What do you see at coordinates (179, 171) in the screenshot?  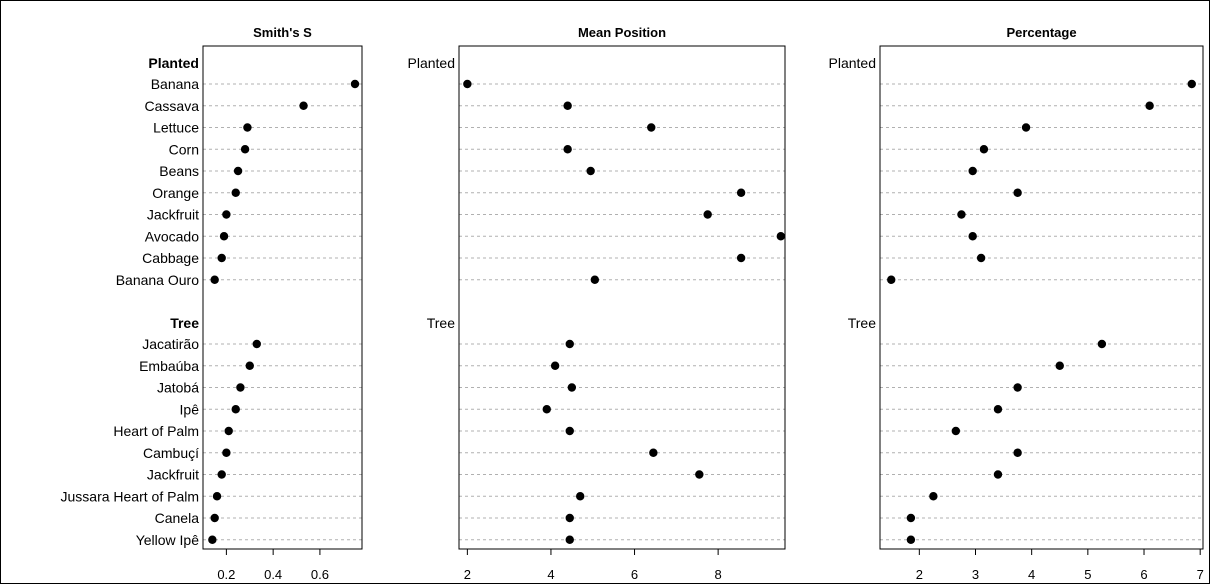 I see `category-label: Beans` at bounding box center [179, 171].